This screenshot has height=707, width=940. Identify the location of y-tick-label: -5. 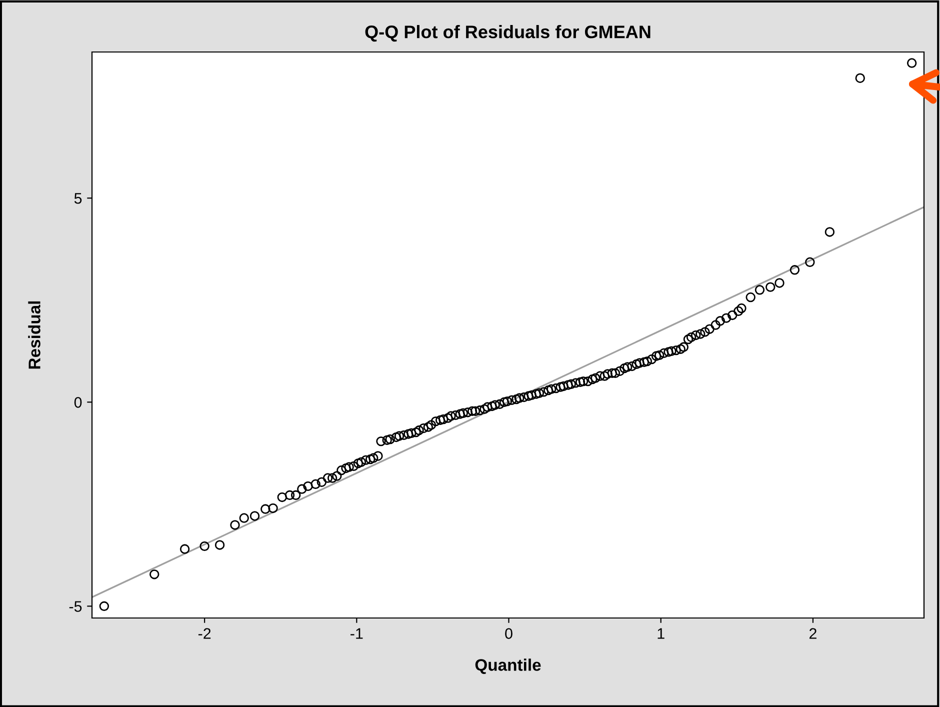
(75, 606).